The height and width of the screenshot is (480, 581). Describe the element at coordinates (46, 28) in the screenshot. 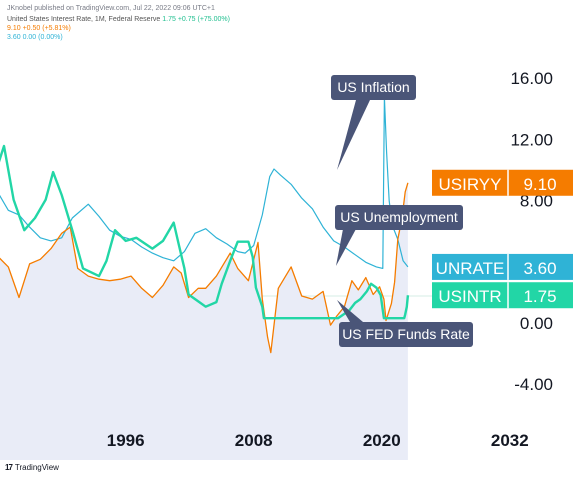

I see `legend-inflation-change: +0.50 (+5.81%)` at that location.